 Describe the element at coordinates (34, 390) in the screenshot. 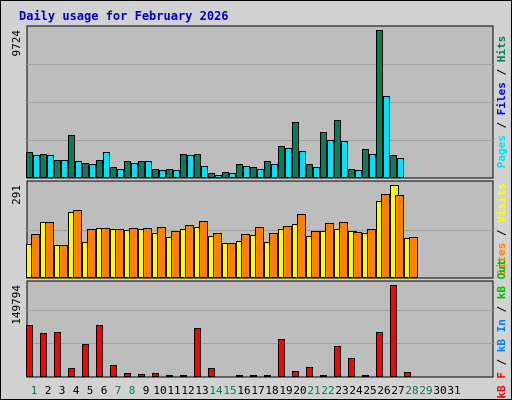

I see `x-day-label: 1` at that location.